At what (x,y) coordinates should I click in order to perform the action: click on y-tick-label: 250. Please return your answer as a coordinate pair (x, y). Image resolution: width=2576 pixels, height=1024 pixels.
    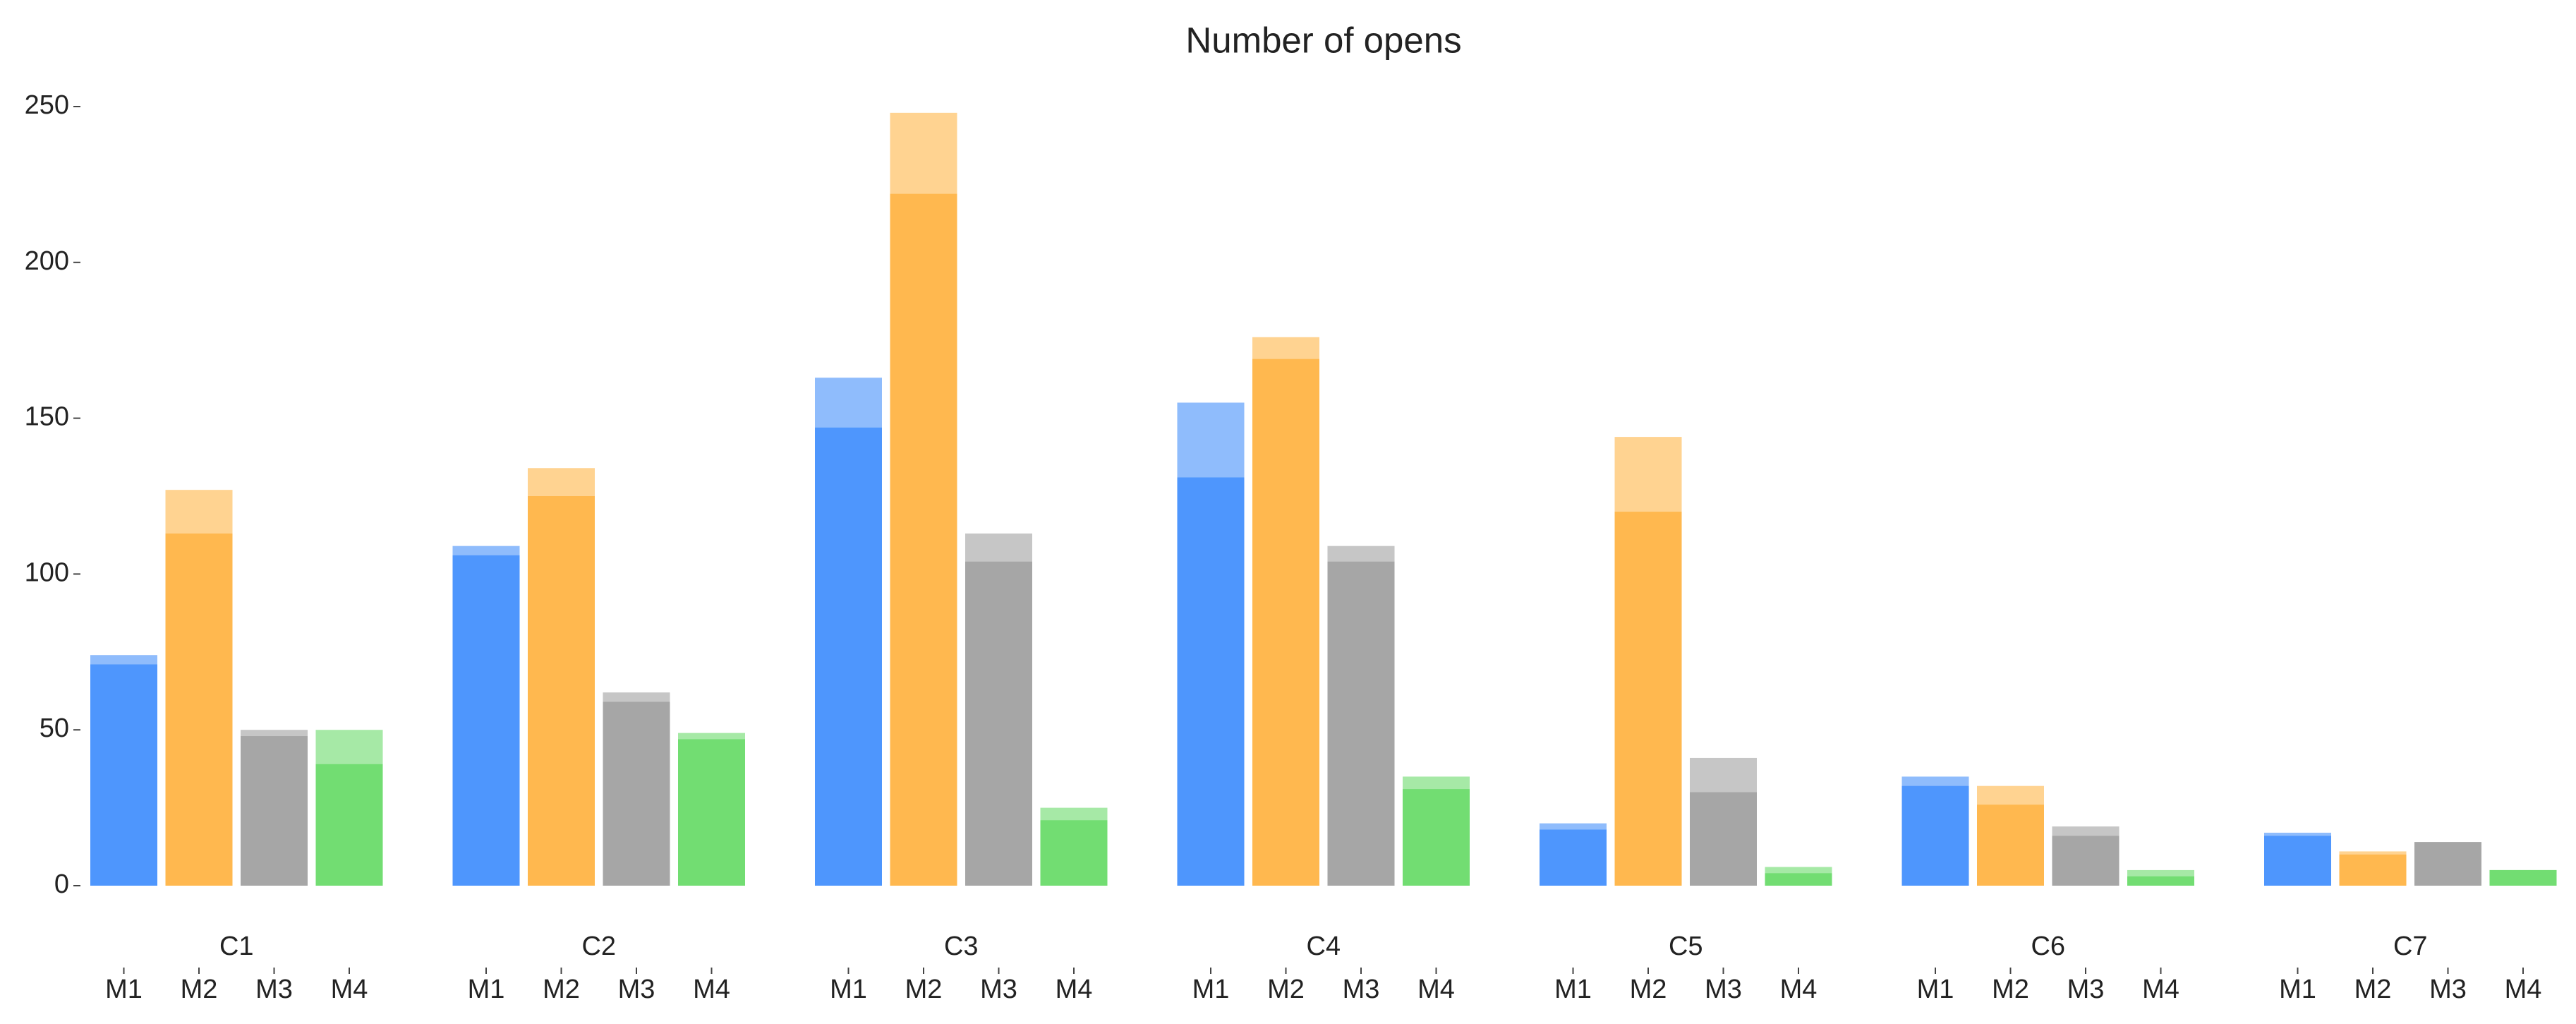
    Looking at the image, I should click on (47, 105).